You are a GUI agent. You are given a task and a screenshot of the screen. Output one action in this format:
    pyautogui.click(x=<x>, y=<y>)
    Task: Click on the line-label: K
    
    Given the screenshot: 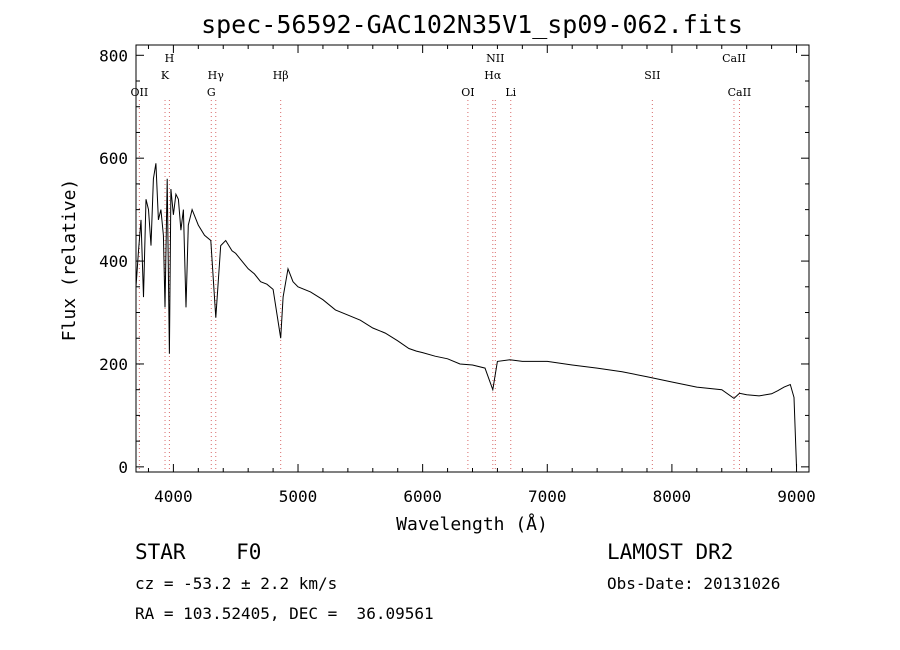 What is the action you would take?
    pyautogui.click(x=165, y=75)
    